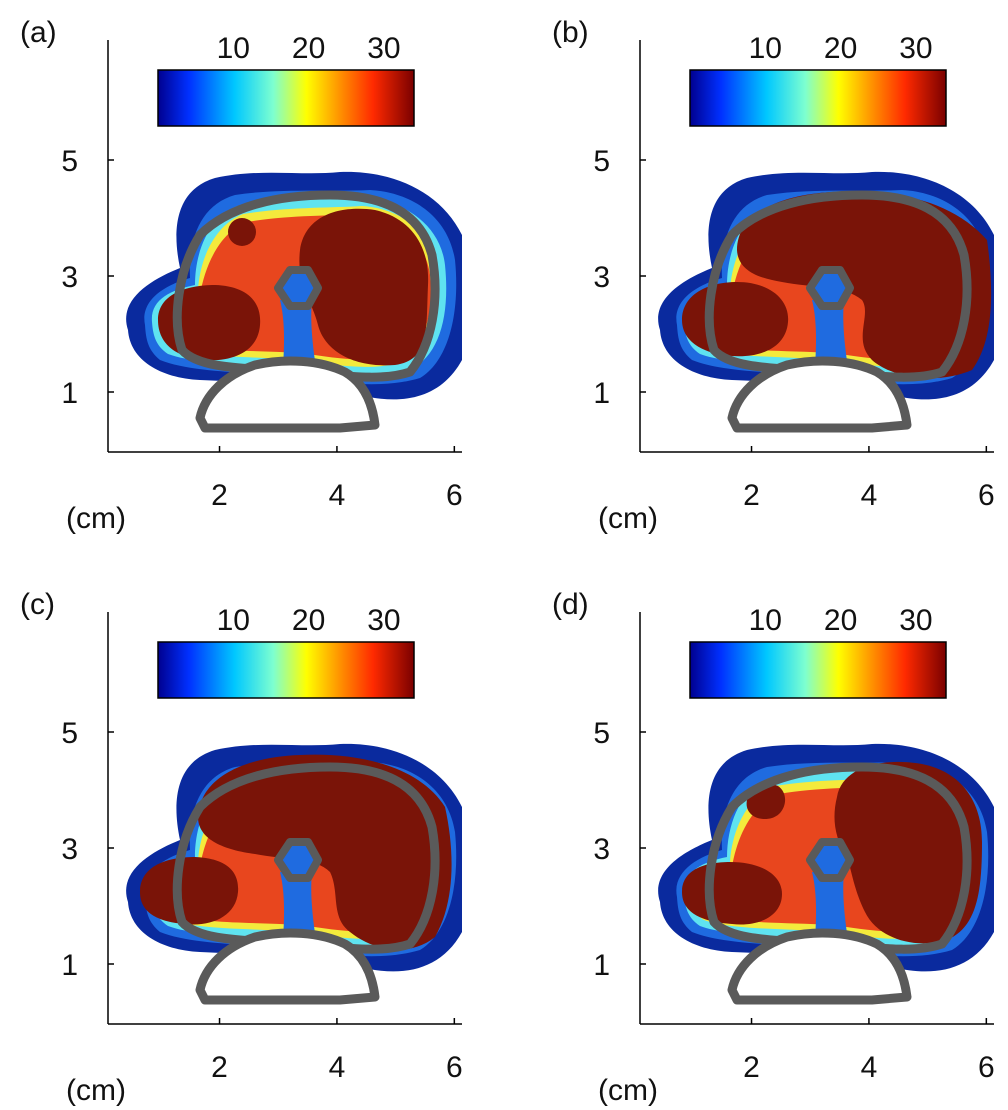 The width and height of the screenshot is (1008, 1110). What do you see at coordinates (570, 604) in the screenshot?
I see `panel-label: (d)` at bounding box center [570, 604].